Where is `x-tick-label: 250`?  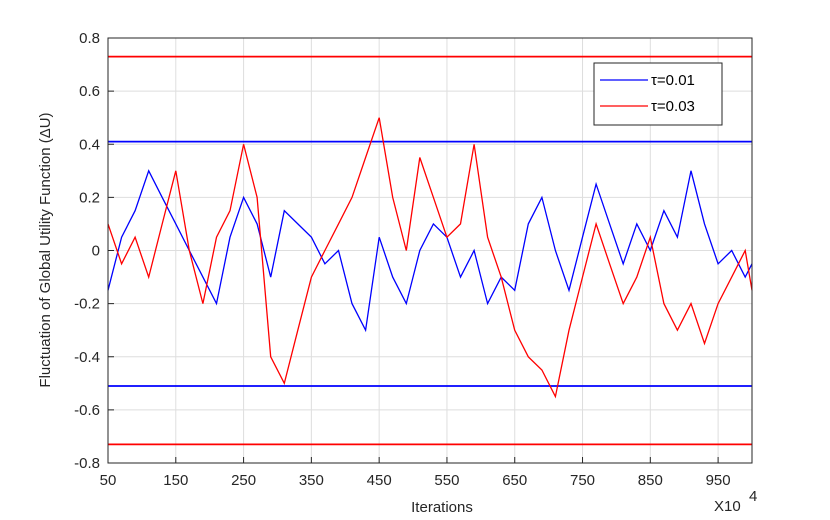
x-tick-label: 250 is located at coordinates (243, 480).